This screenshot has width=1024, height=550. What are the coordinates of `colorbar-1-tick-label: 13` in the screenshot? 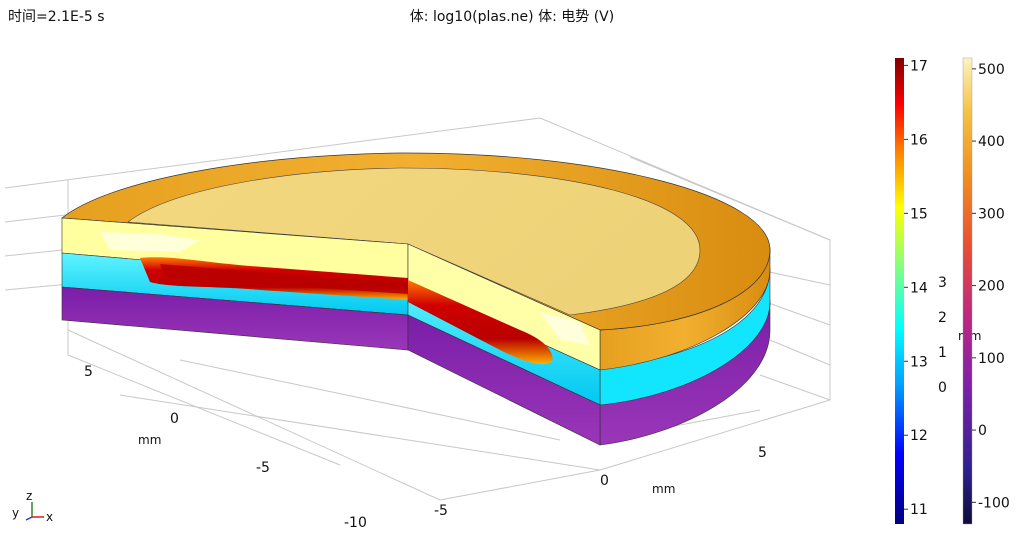 It's located at (919, 362).